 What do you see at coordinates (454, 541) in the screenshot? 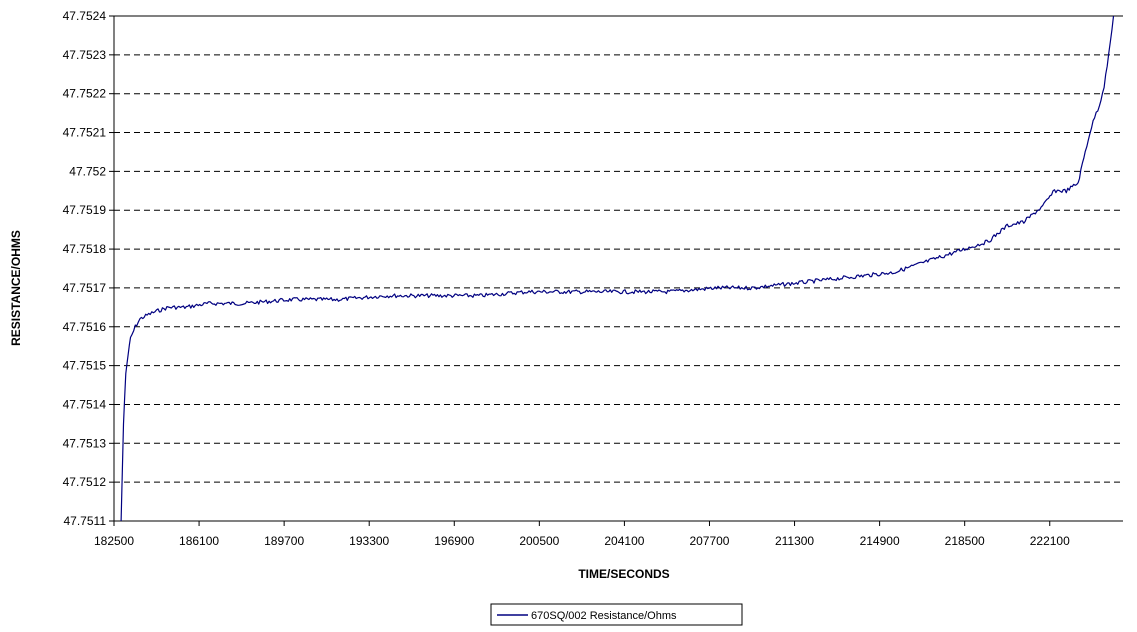
I see `x-tick-label: 196900` at bounding box center [454, 541].